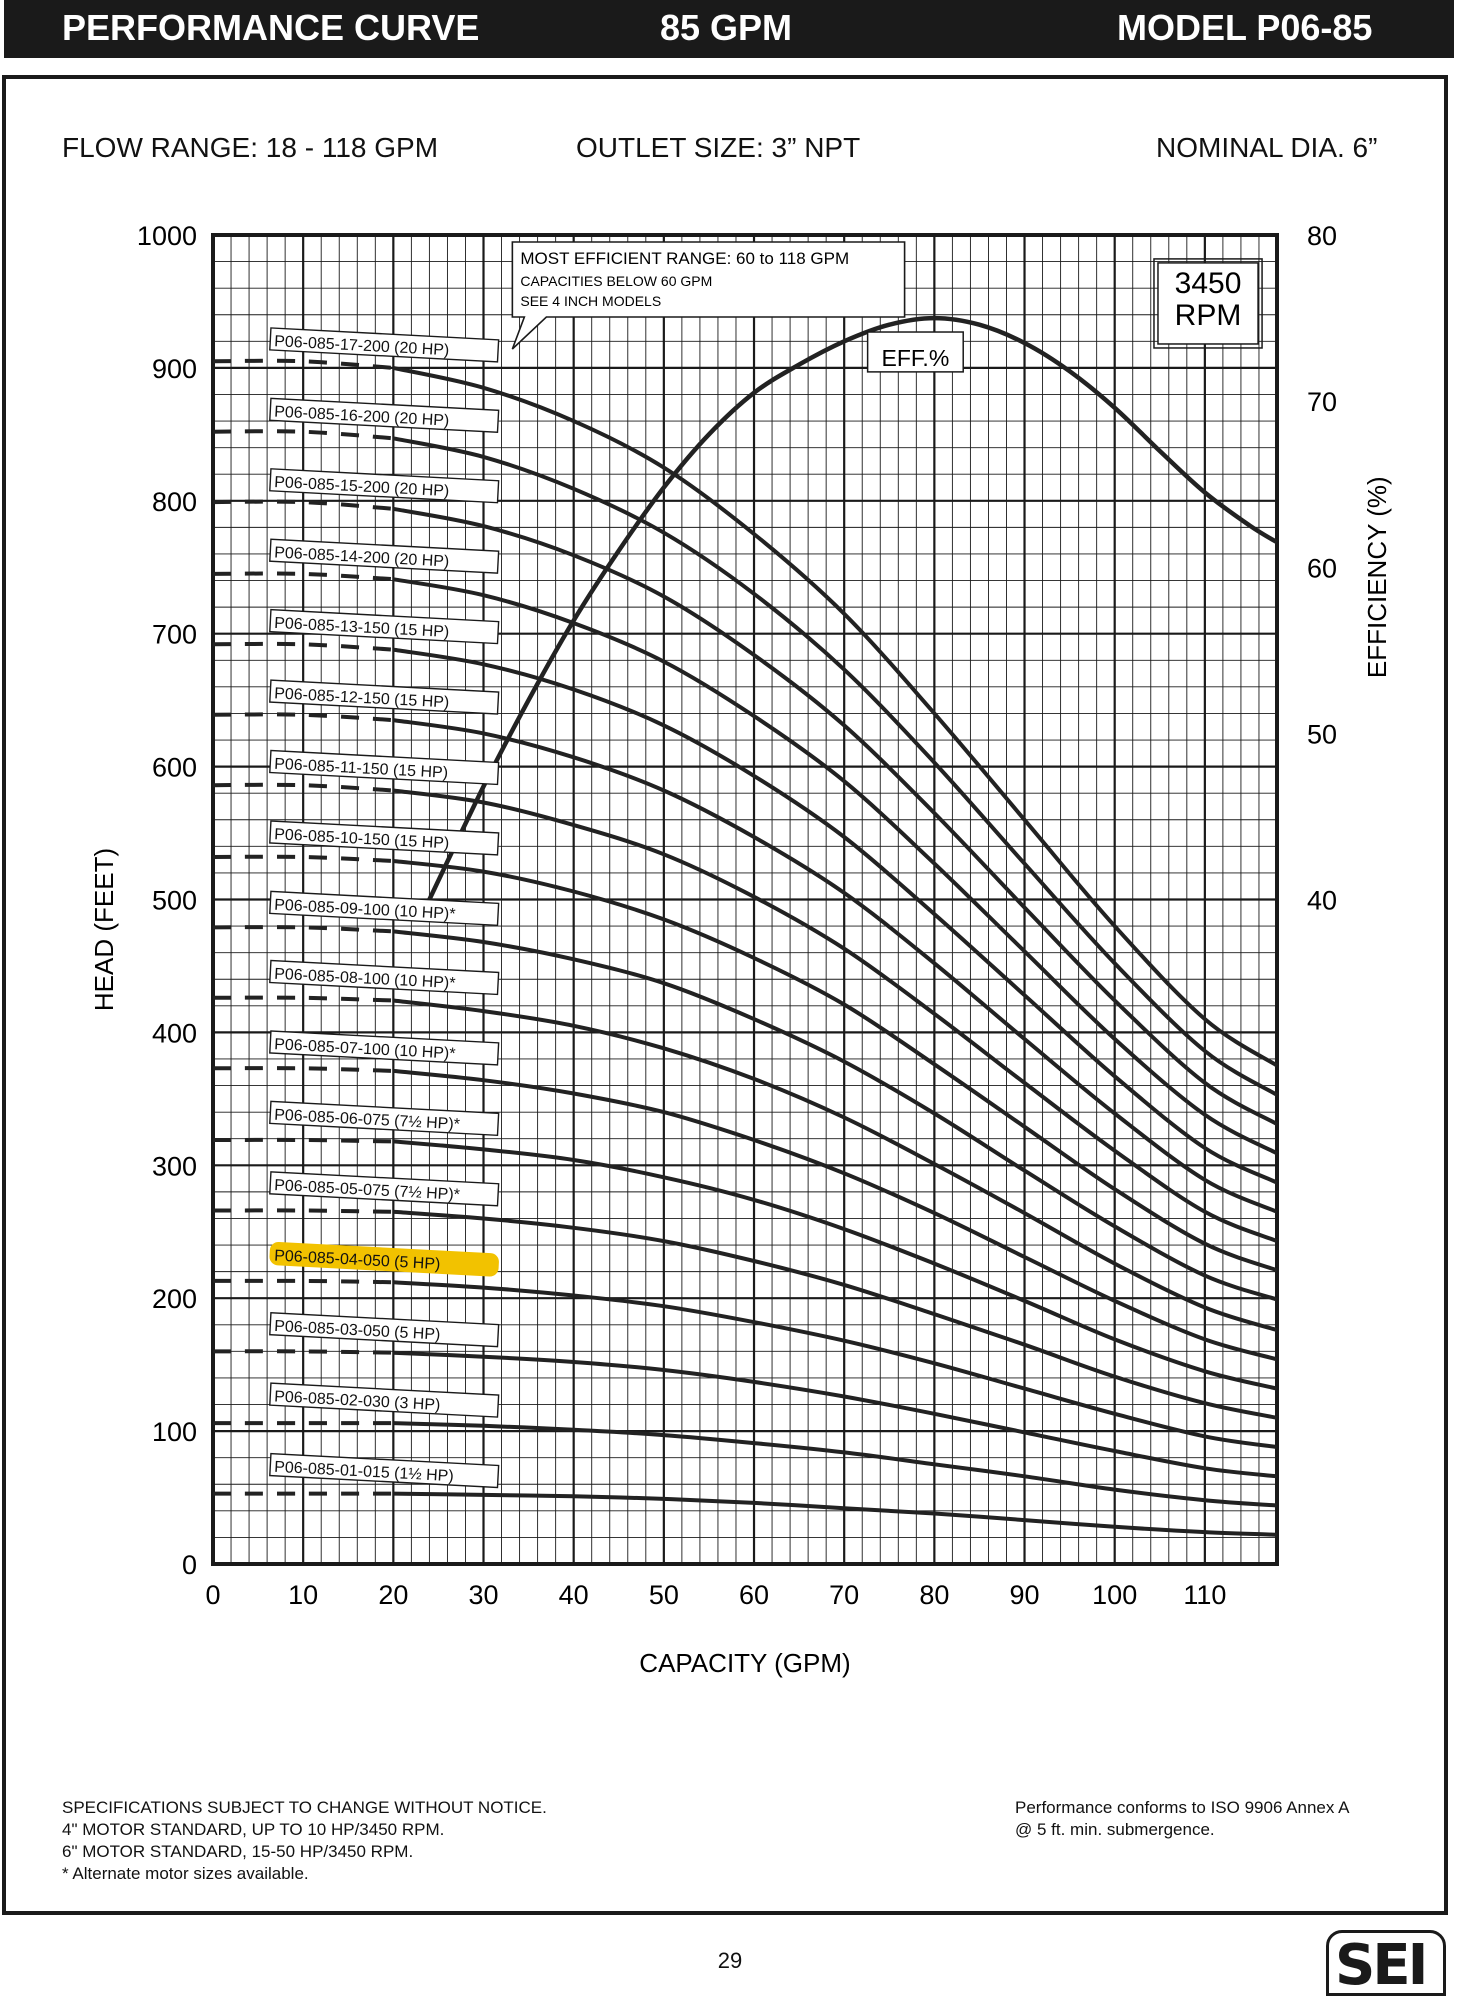 The image size is (1458, 1999). What do you see at coordinates (174, 1299) in the screenshot?
I see `y-tick-label: 200` at bounding box center [174, 1299].